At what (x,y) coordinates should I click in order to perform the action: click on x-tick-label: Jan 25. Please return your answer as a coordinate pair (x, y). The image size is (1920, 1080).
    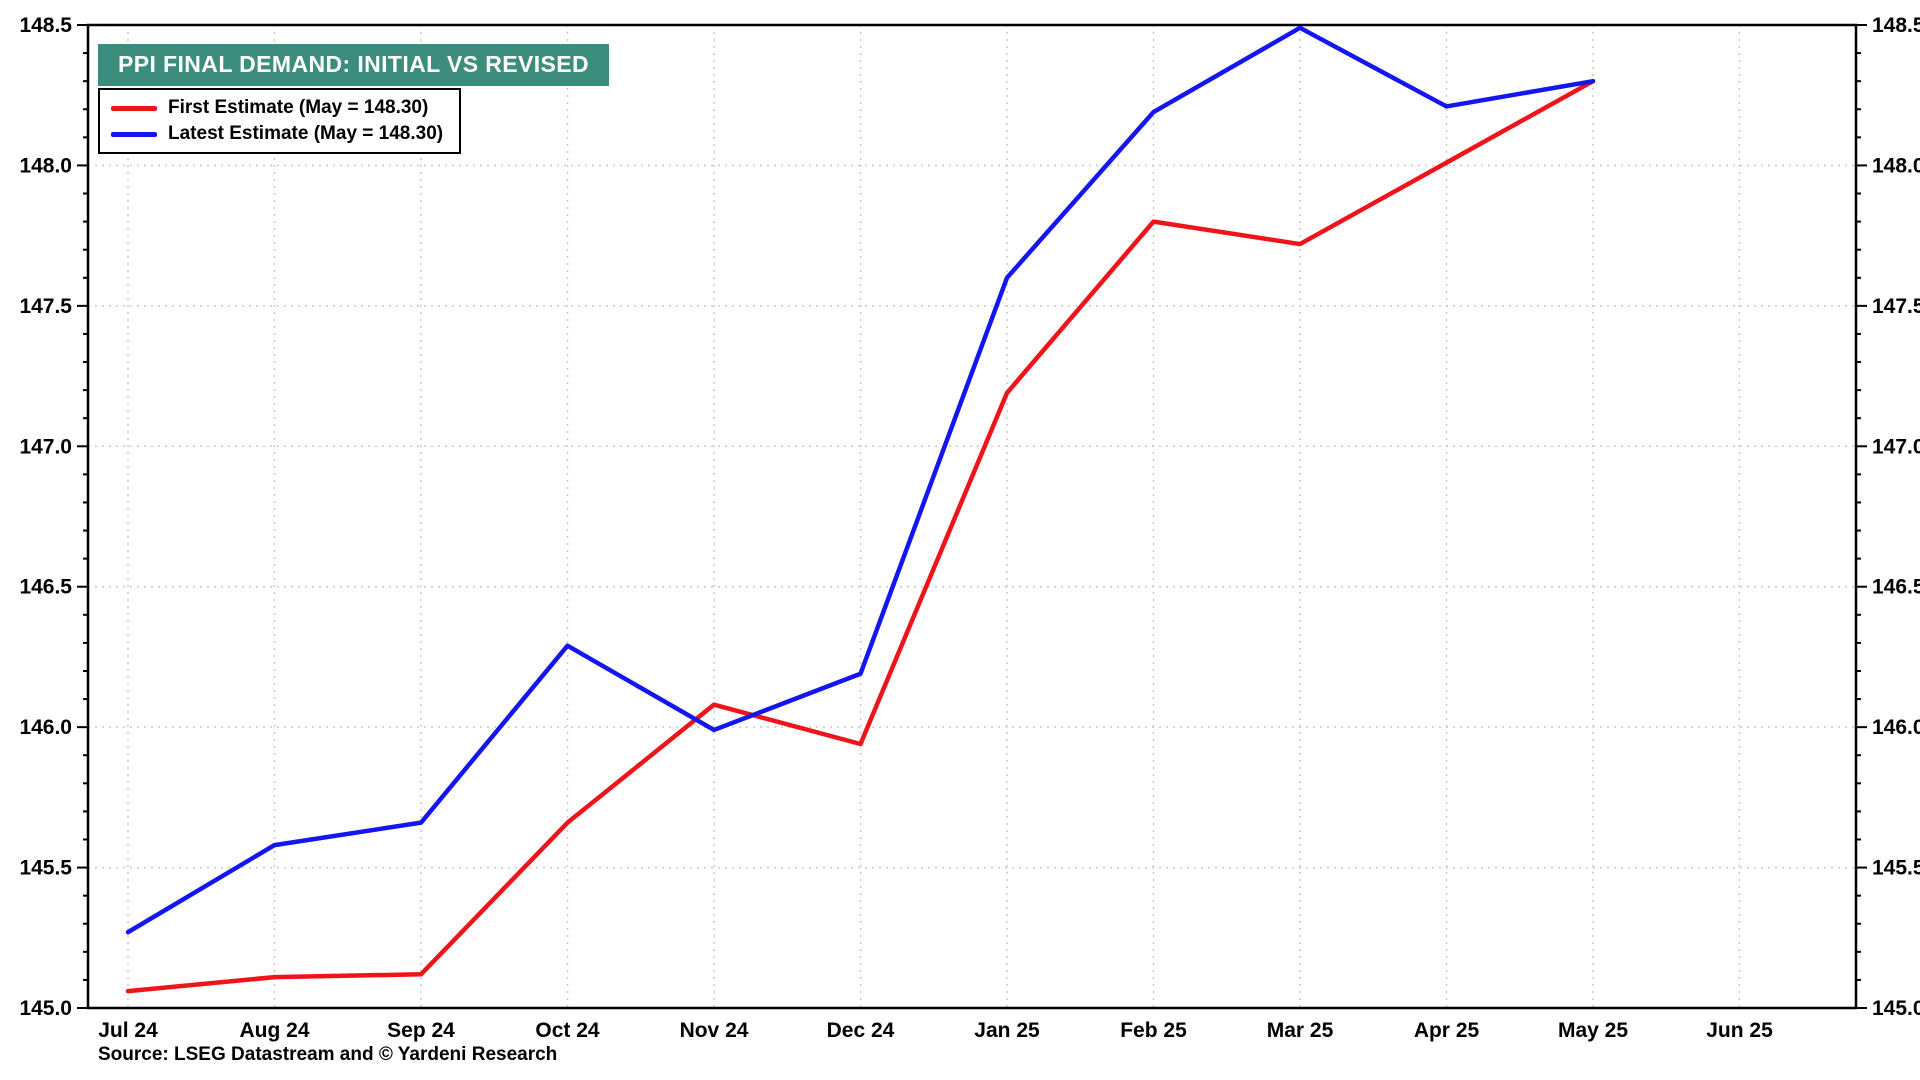
    Looking at the image, I should click on (1007, 1030).